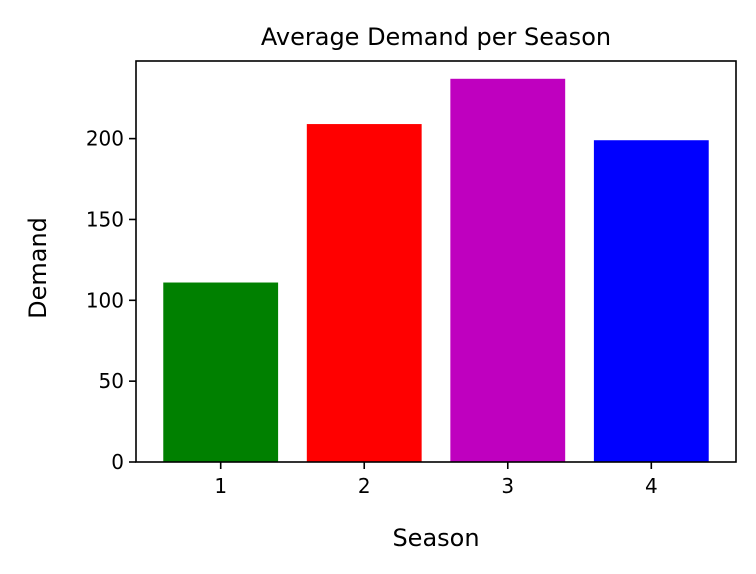 The width and height of the screenshot is (756, 574). I want to click on x-axis: 1 2 3 4, so click(436, 480).